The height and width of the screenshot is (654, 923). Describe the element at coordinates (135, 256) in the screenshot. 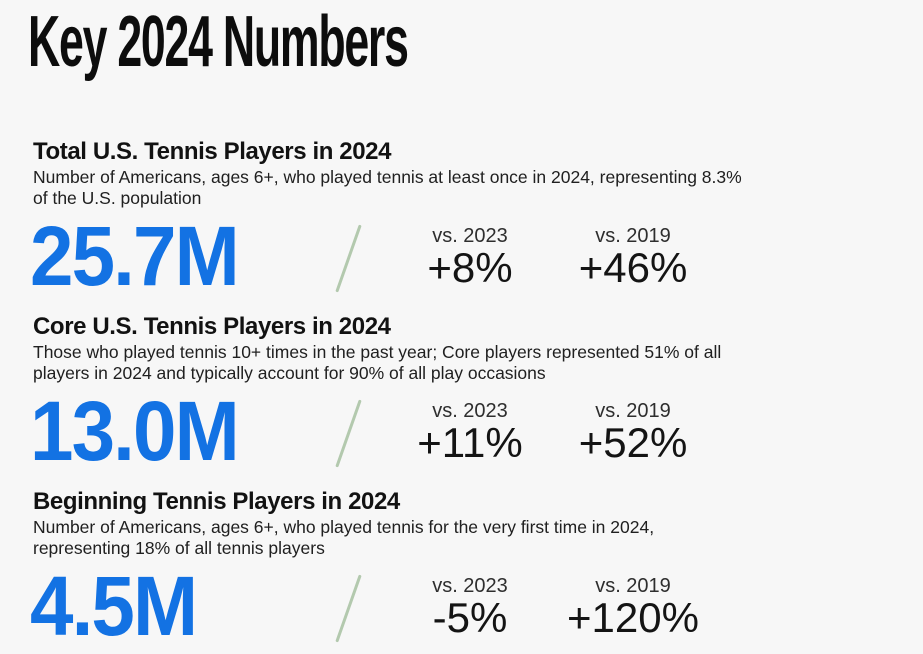

I see `stat-big-number: 25.7M` at that location.